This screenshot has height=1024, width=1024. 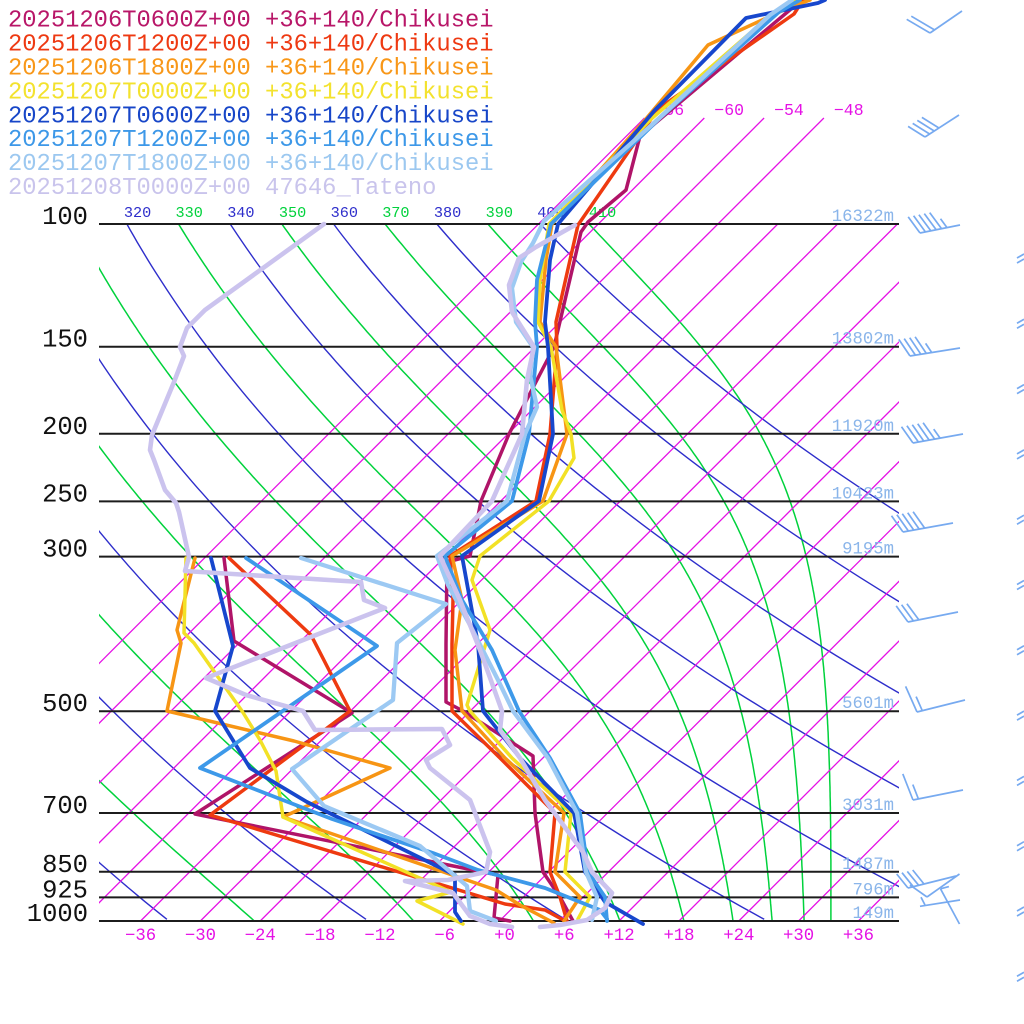 What do you see at coordinates (57, 914) in the screenshot?
I see `svg-text: 1000` at bounding box center [57, 914].